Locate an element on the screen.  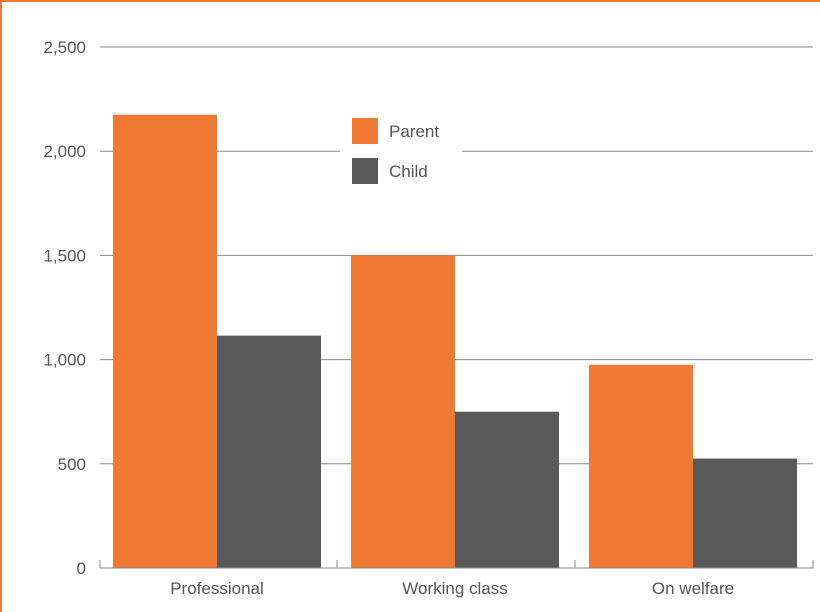
y-tick-label: 2,500 is located at coordinates (64, 47).